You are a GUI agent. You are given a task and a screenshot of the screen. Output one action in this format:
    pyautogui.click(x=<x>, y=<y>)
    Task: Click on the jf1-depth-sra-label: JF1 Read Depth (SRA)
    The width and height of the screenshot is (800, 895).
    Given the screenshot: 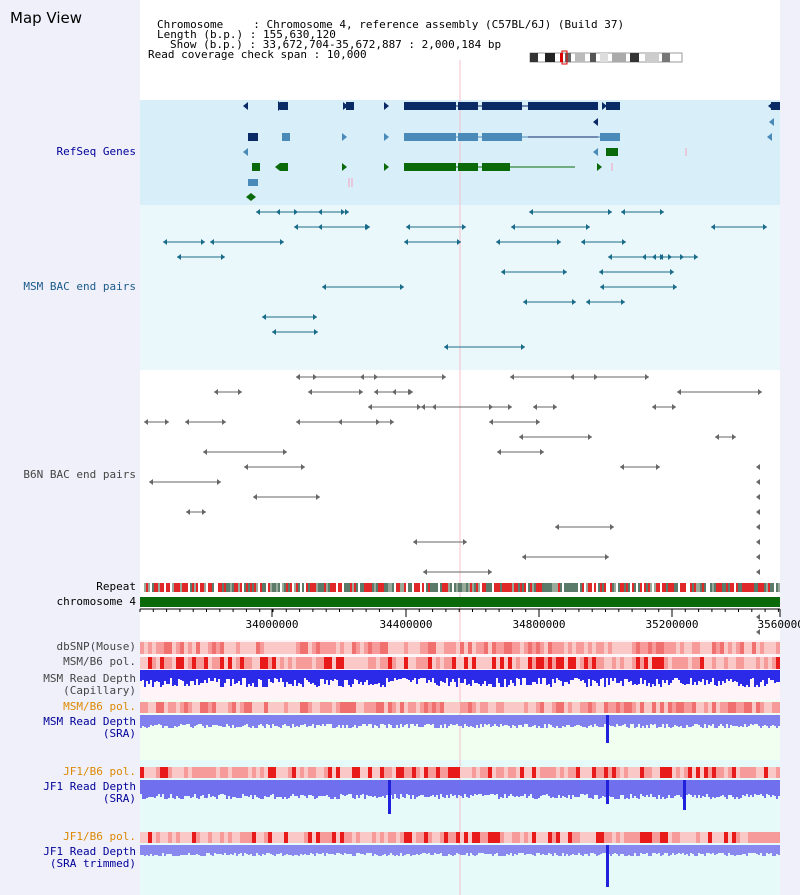 What is the action you would take?
    pyautogui.click(x=68, y=793)
    